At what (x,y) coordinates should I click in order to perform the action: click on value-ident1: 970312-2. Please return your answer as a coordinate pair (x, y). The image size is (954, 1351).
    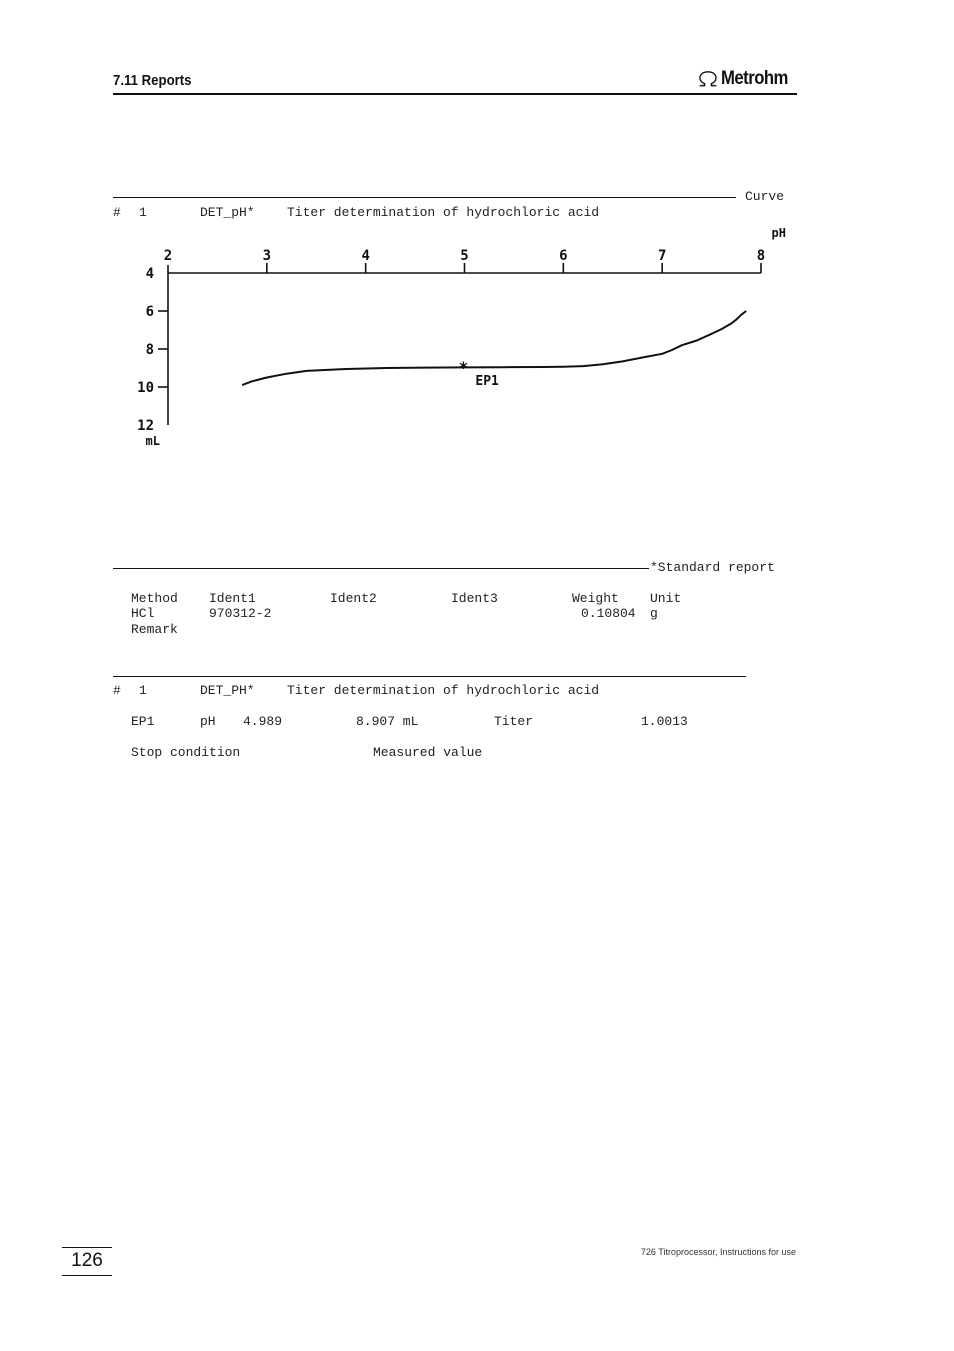
    Looking at the image, I should click on (240, 613).